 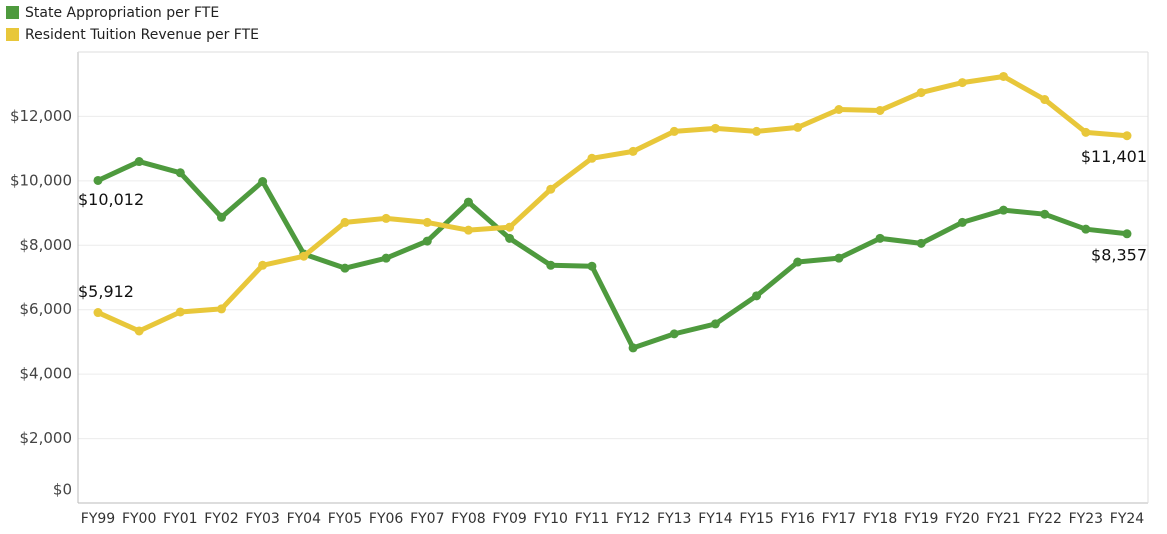 What do you see at coordinates (921, 519) in the screenshot?
I see `x-tick-label: FY19` at bounding box center [921, 519].